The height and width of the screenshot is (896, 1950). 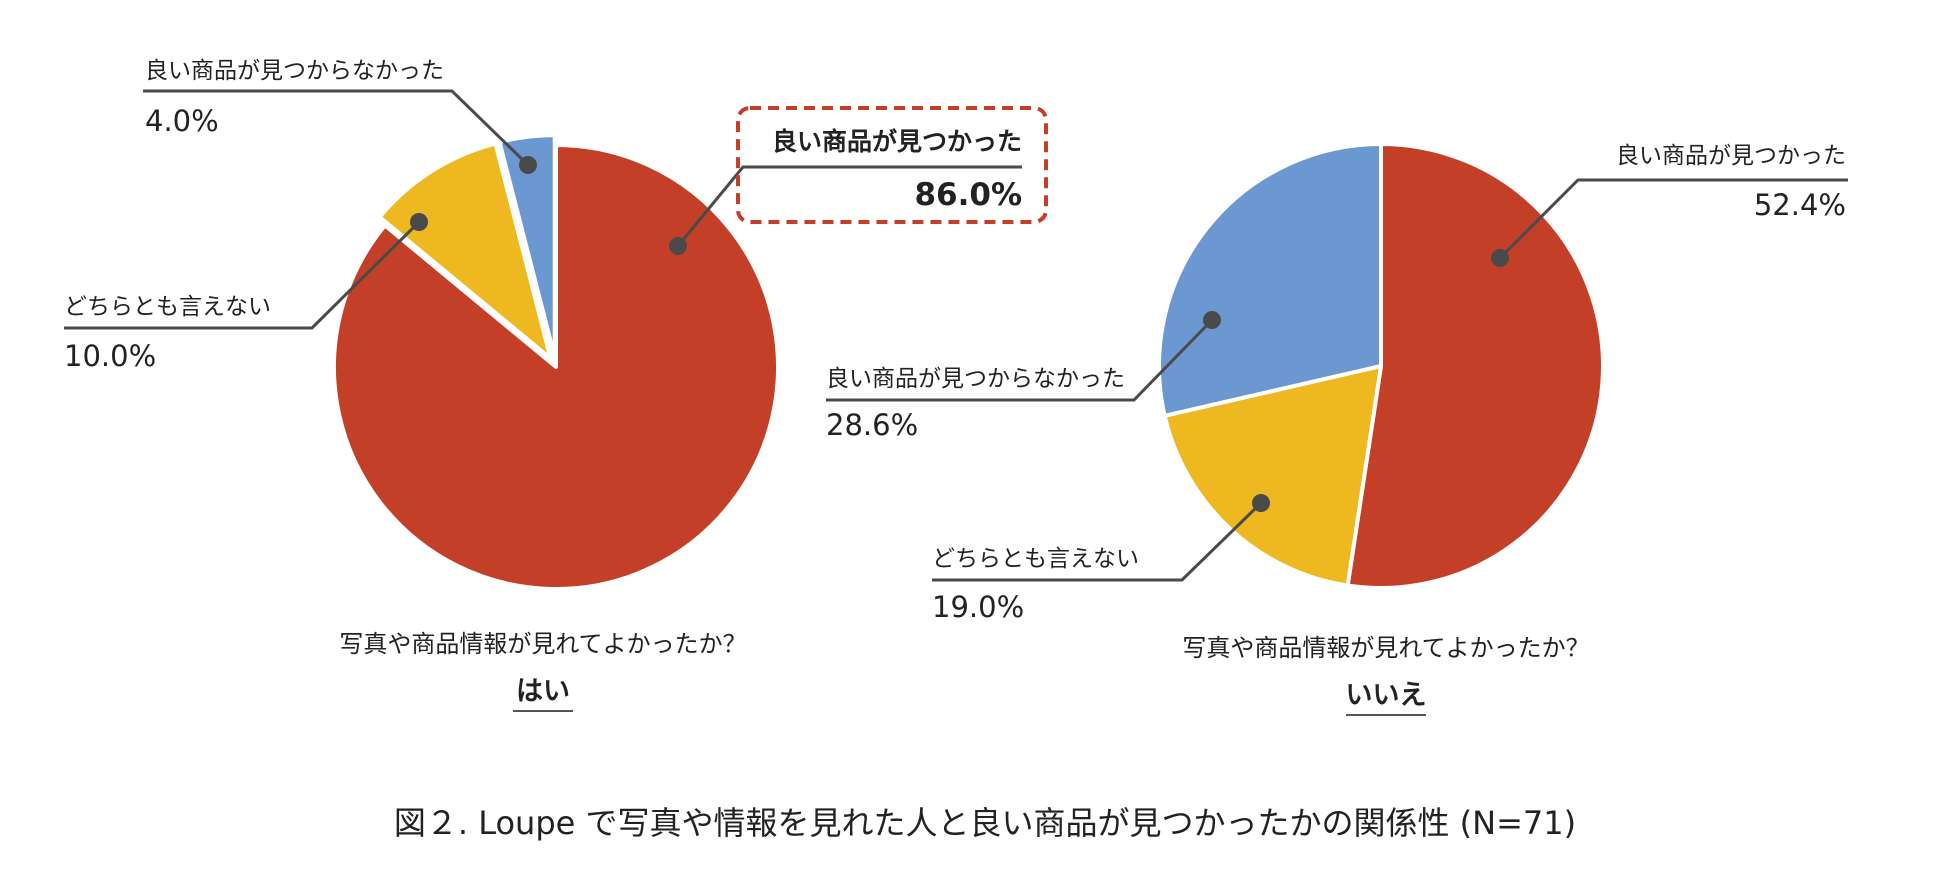 What do you see at coordinates (968, 195) in the screenshot?
I see `slice-value-found-yes: 86.0%` at bounding box center [968, 195].